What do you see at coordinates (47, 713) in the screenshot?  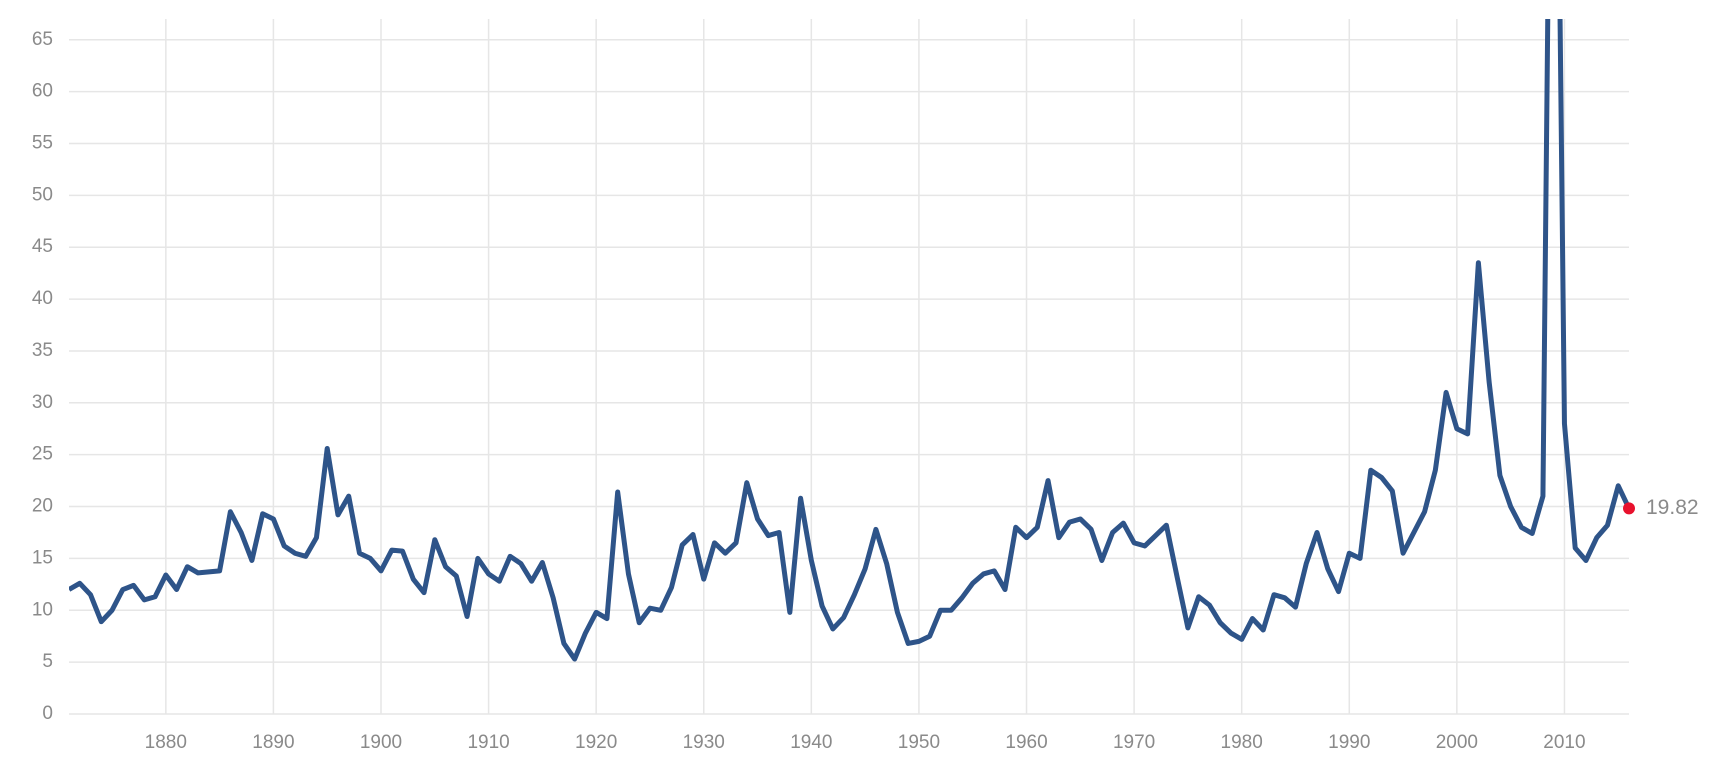 I see `y-tick-label: 0` at bounding box center [47, 713].